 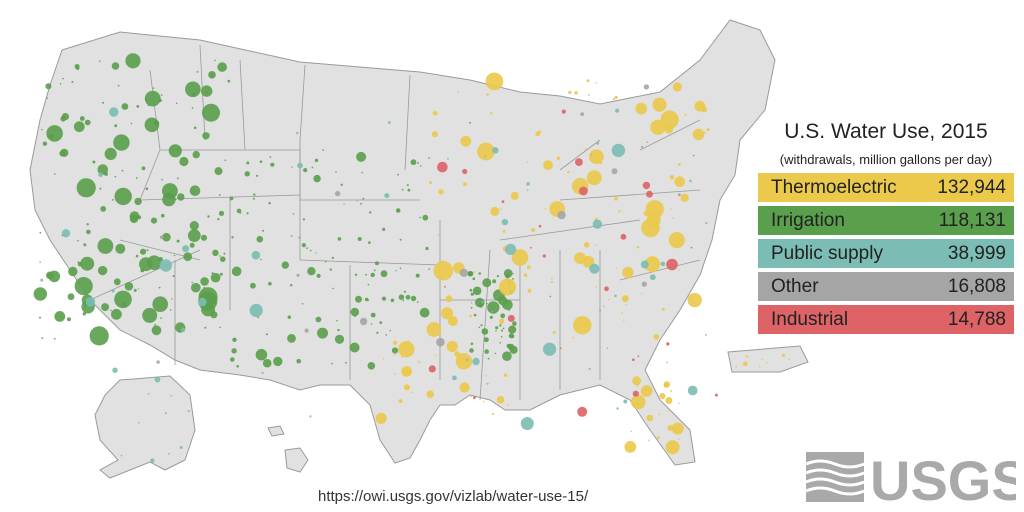 What do you see at coordinates (835, 477) in the screenshot?
I see `usgs-wave-mark` at bounding box center [835, 477].